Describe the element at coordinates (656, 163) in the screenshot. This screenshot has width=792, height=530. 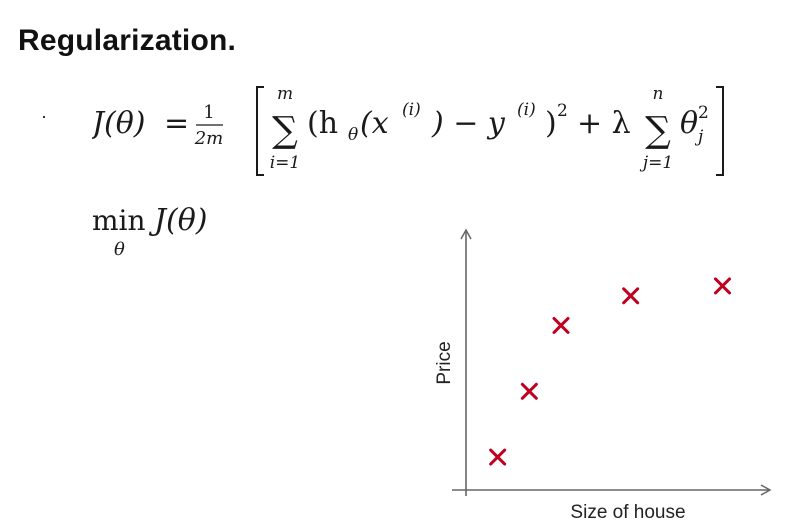
I see `sum2-lower-limit: j=1` at that location.